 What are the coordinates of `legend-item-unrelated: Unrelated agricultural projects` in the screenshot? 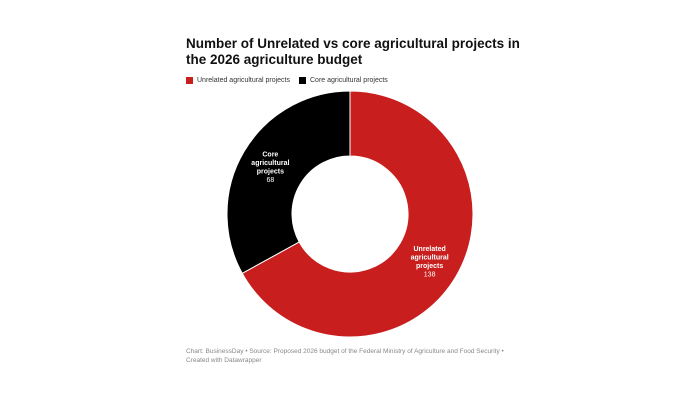 It's located at (238, 80).